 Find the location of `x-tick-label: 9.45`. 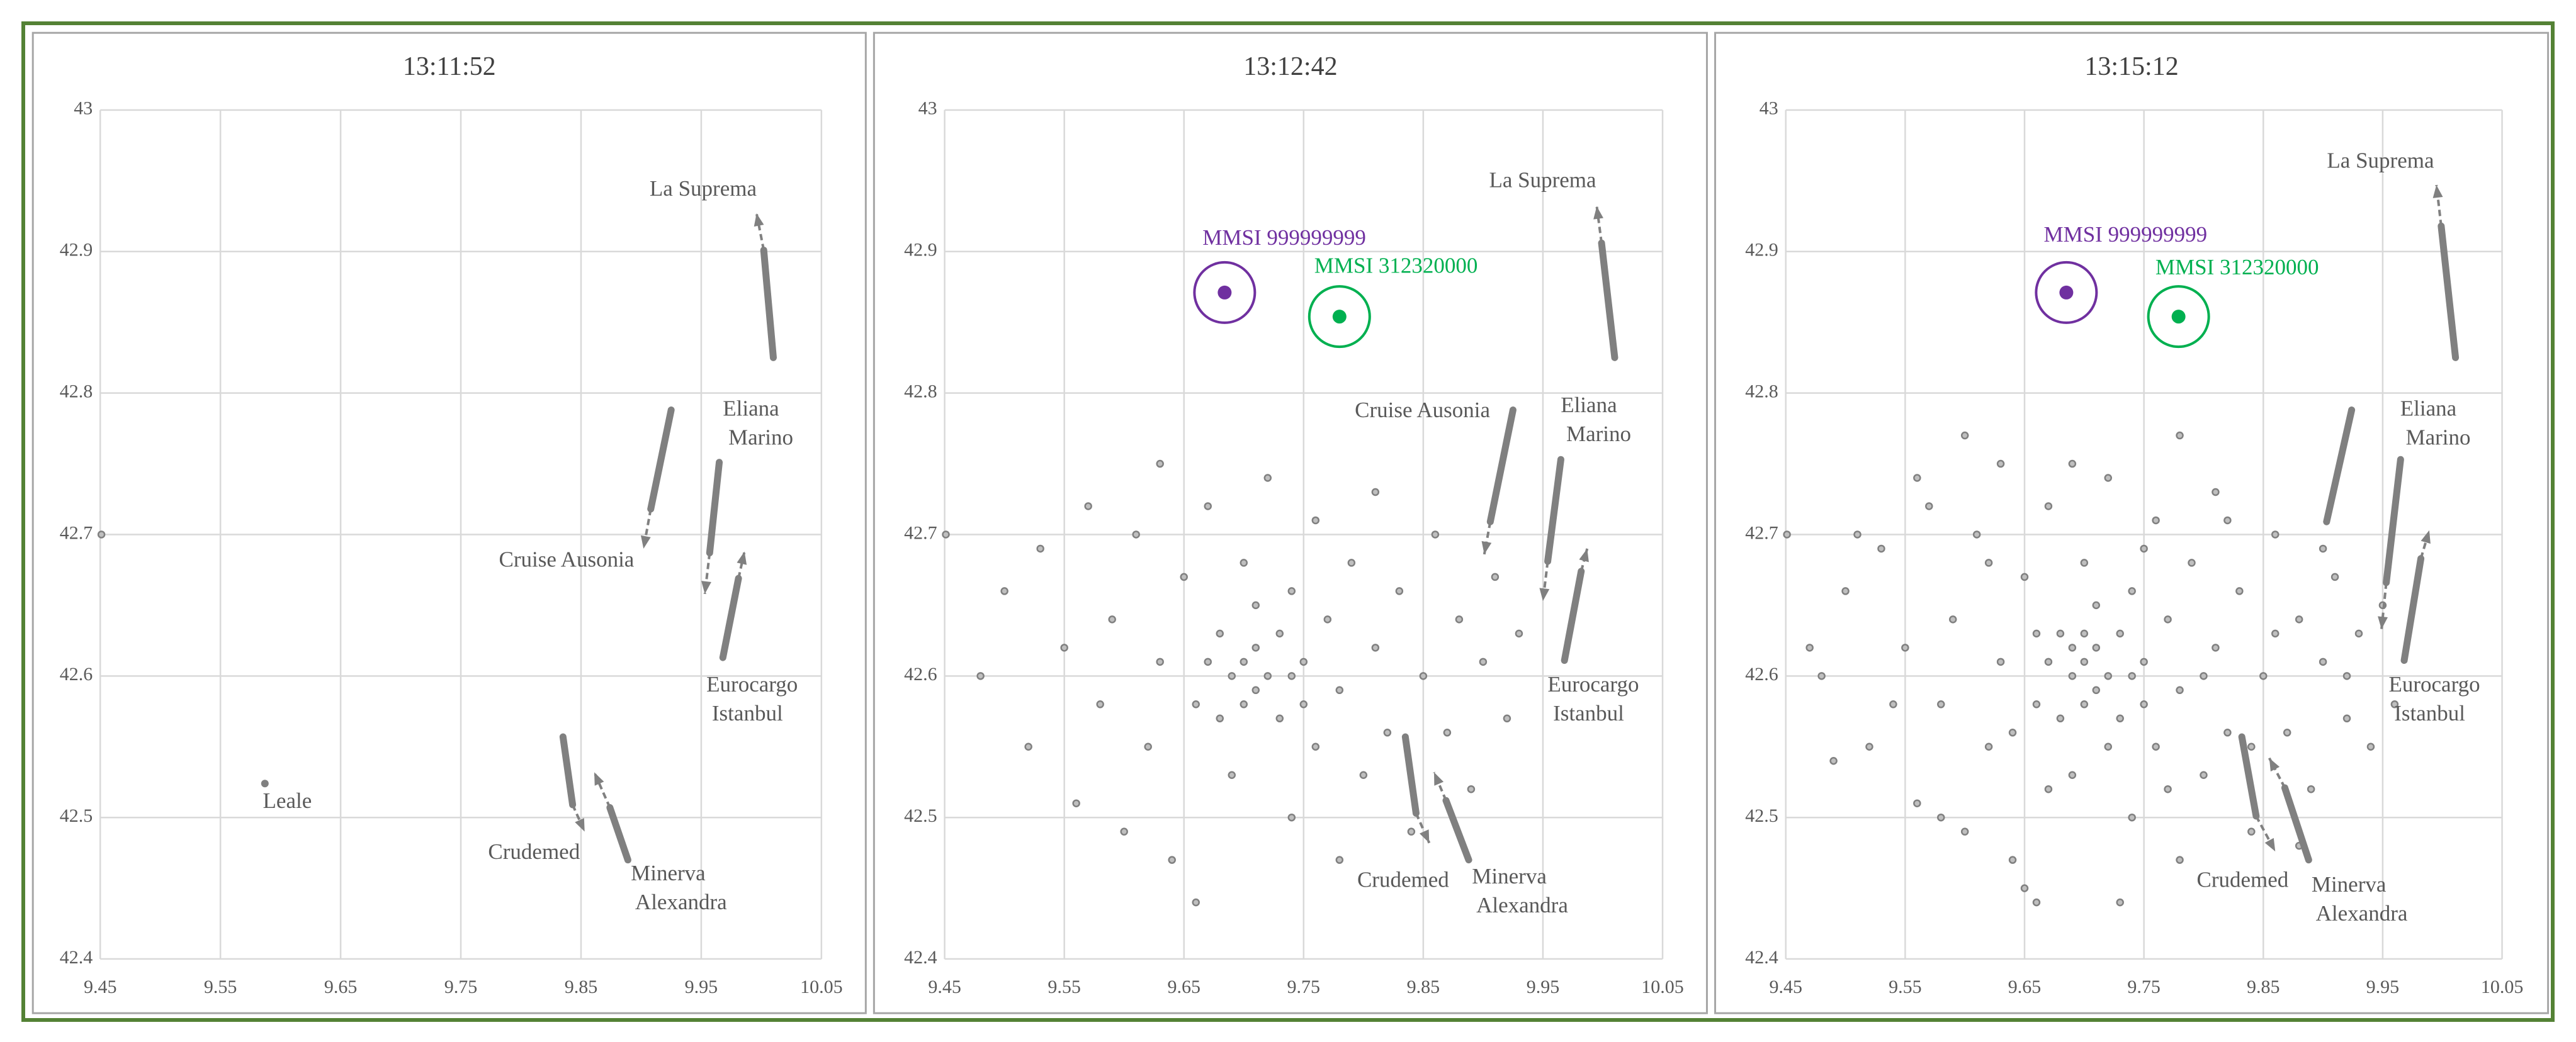

x-tick-label: 9.45 is located at coordinates (100, 987).